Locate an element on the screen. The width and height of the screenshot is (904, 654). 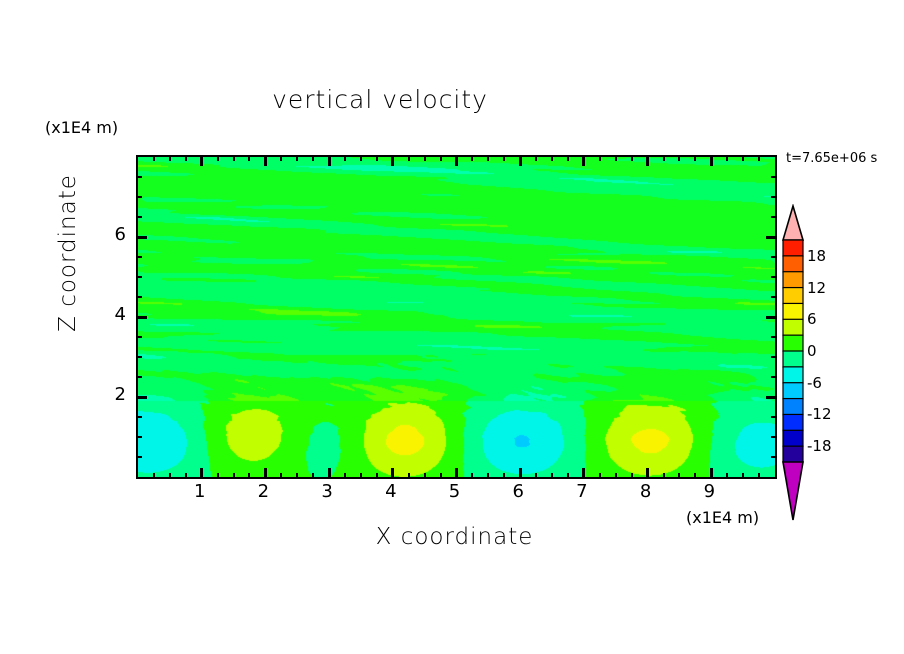
x-tick-label: 3 is located at coordinates (327, 491).